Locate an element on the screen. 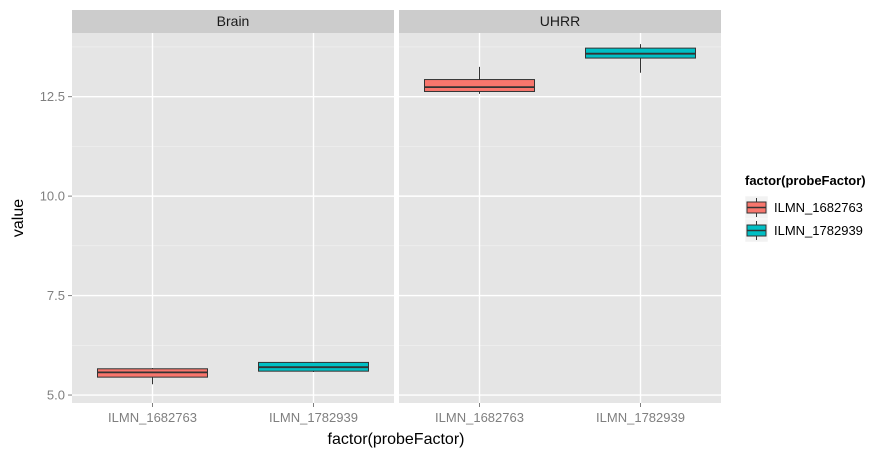  strip-uhrr is located at coordinates (560, 21).